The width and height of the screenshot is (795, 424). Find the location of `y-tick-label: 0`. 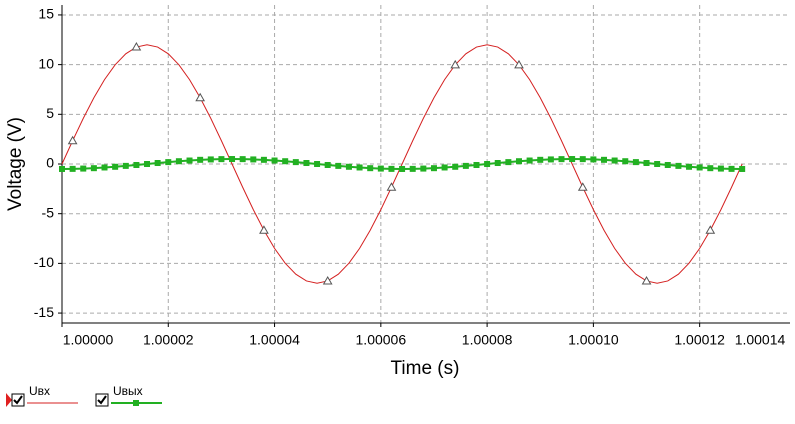

y-tick-label: 0 is located at coordinates (50, 163).